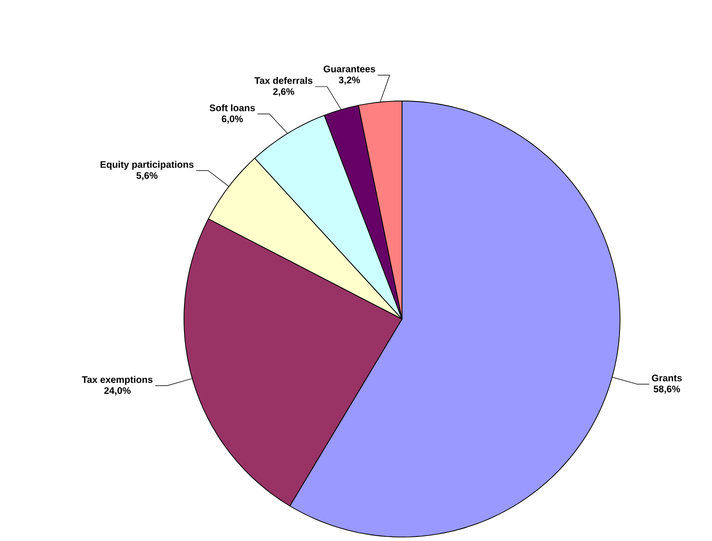  I want to click on slice-label: Grants, so click(667, 378).